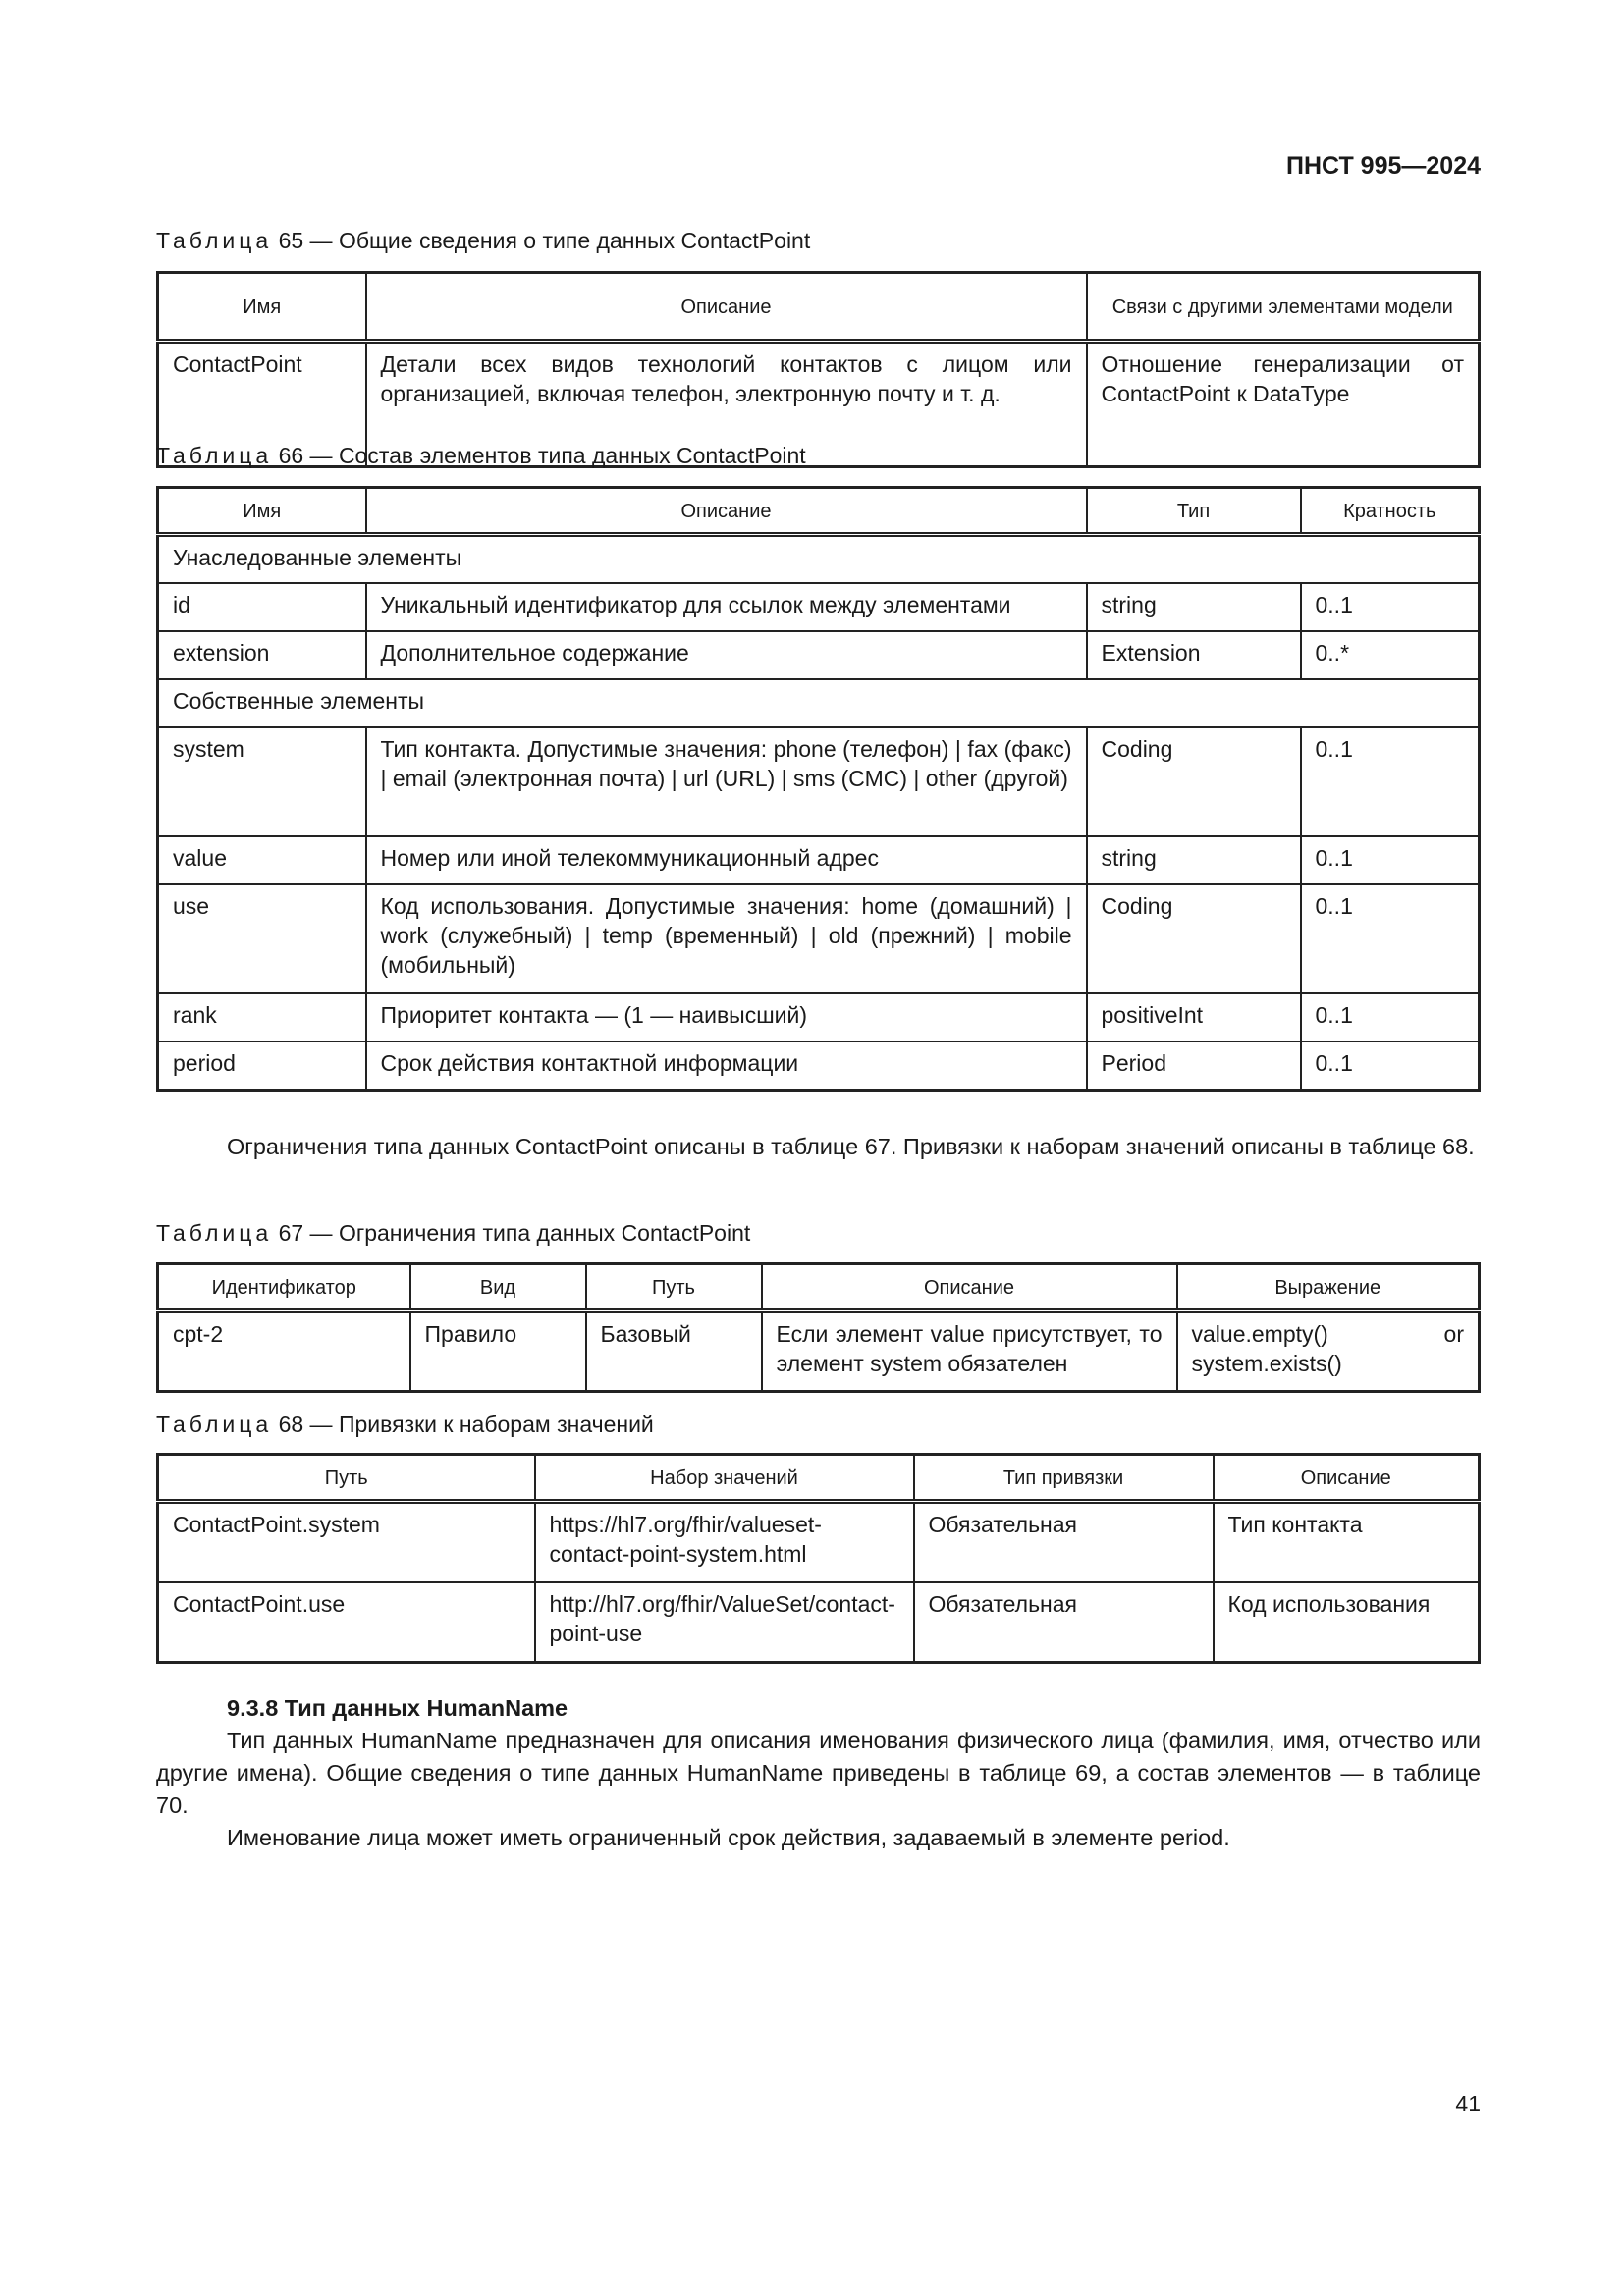 The width and height of the screenshot is (1624, 2296). Describe the element at coordinates (261, 1066) in the screenshot. I see `table-cell: period` at that location.